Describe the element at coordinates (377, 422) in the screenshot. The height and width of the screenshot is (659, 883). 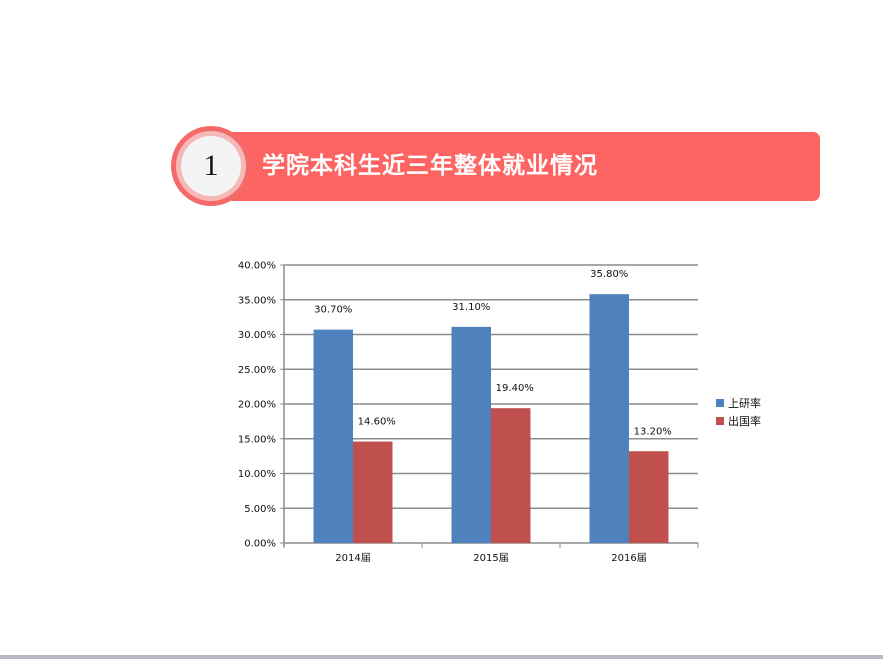
I see `data-label: 14.60%` at that location.